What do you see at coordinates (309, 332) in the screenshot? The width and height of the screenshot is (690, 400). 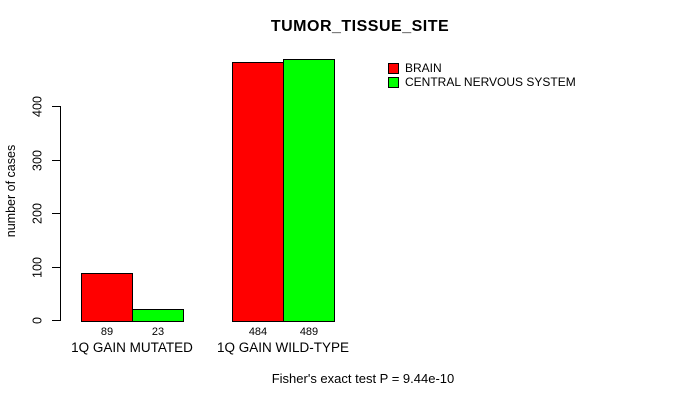 I see `bar-value-label: 489` at bounding box center [309, 332].